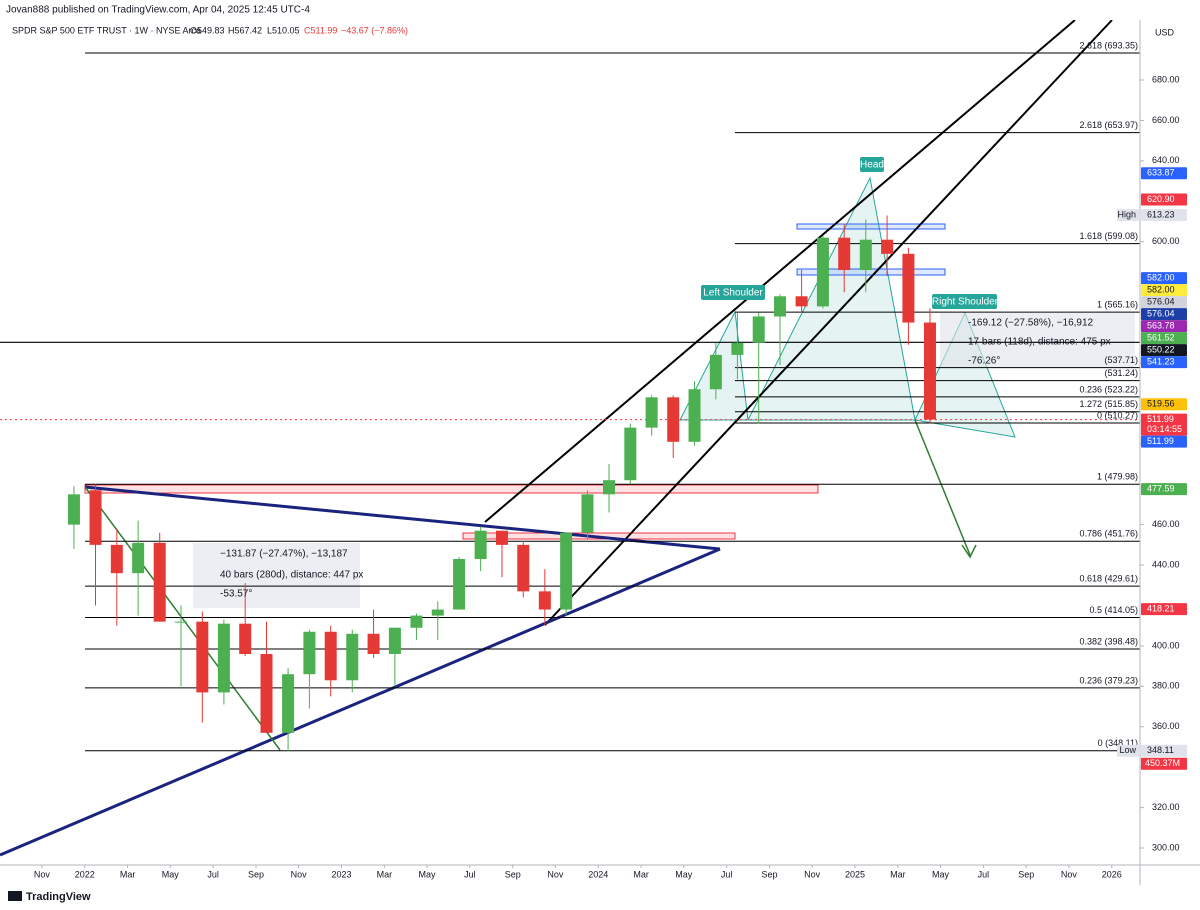  Describe the element at coordinates (1108, 236) in the screenshot. I see `fib-label: 1.618 (599.08)` at that location.